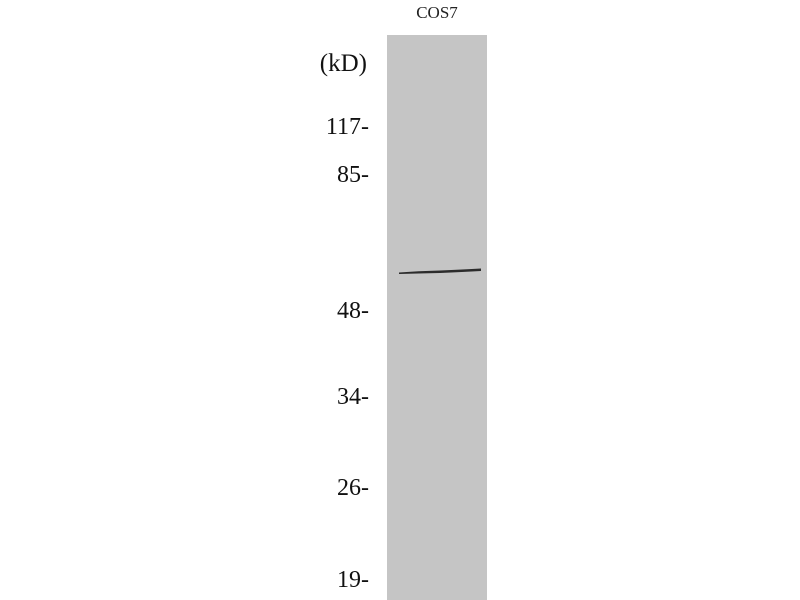 Image resolution: width=800 pixels, height=600 pixels. I want to click on marker-48: 48-, so click(353, 311).